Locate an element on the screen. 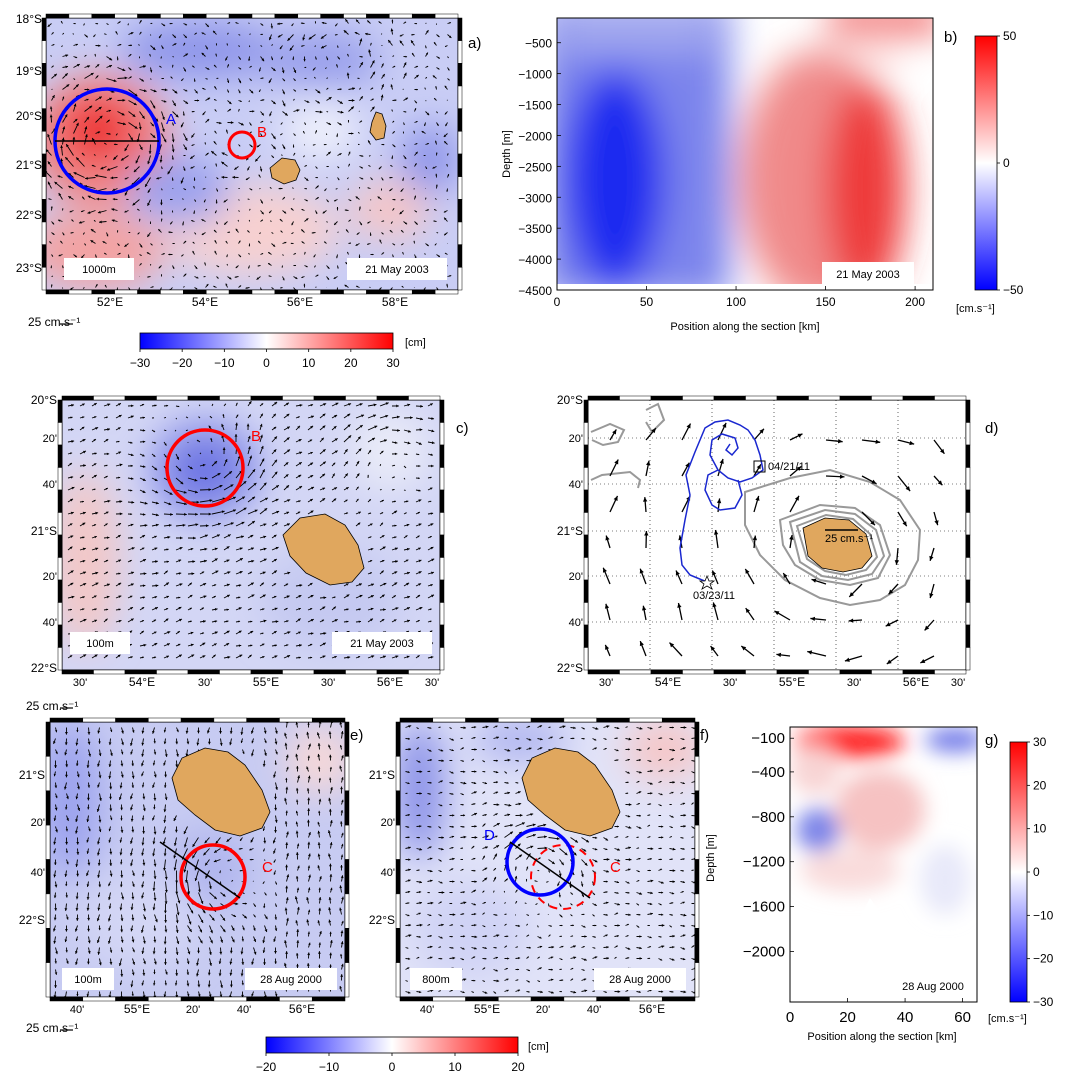  xlabel-b: Position along the section [km] is located at coordinates (744, 327).